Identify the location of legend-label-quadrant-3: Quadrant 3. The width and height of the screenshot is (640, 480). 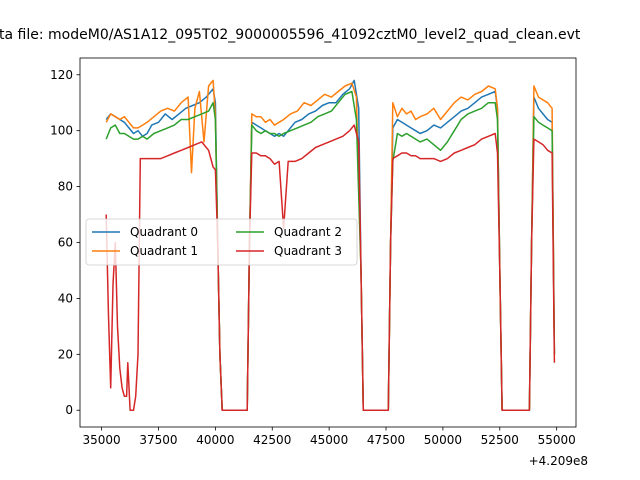
(308, 251).